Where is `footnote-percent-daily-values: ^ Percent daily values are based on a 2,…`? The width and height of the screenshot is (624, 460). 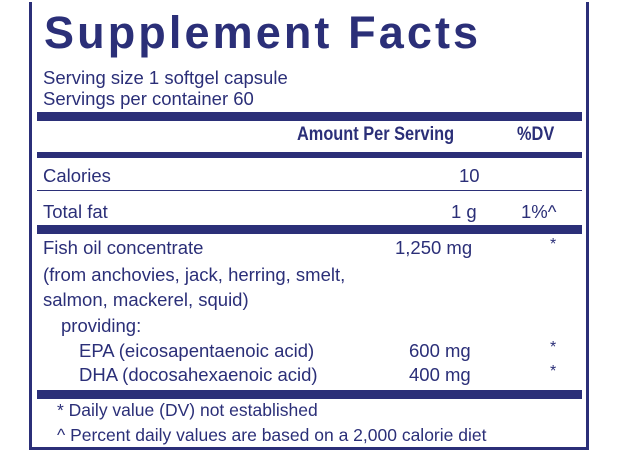 footnote-percent-daily-values: ^ Percent daily values are based on a 2,… is located at coordinates (272, 435).